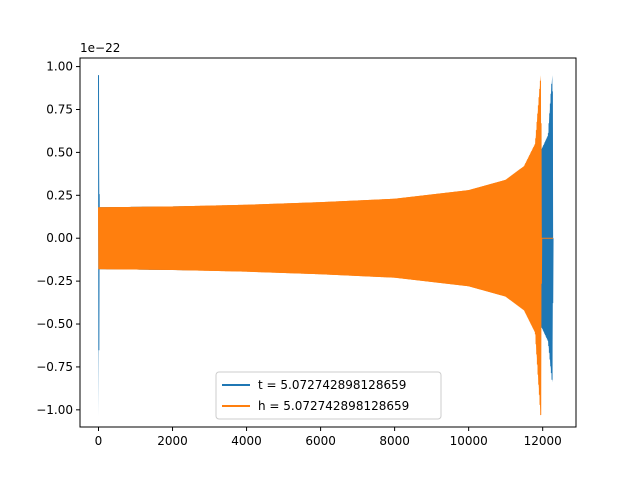 The height and width of the screenshot is (480, 640). I want to click on legend-label-1: h = 5.072742898128659, so click(333, 406).